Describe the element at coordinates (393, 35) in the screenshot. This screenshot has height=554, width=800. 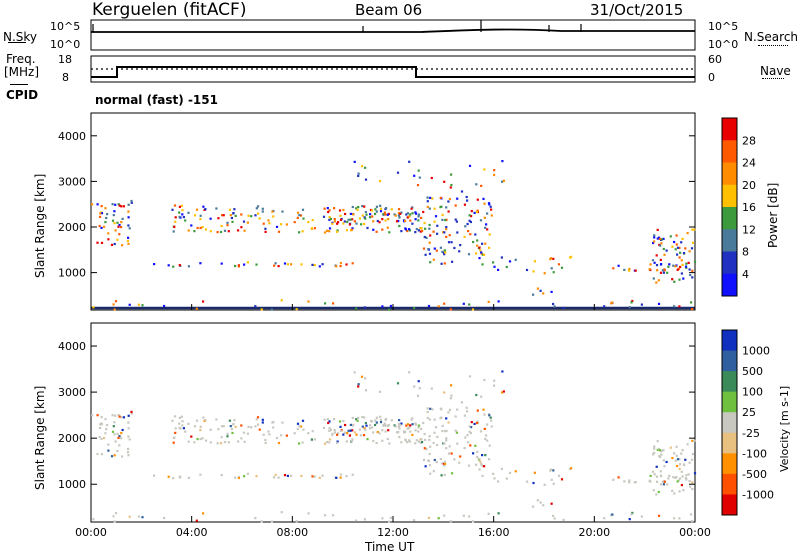
I see `noise-panel-frame` at that location.